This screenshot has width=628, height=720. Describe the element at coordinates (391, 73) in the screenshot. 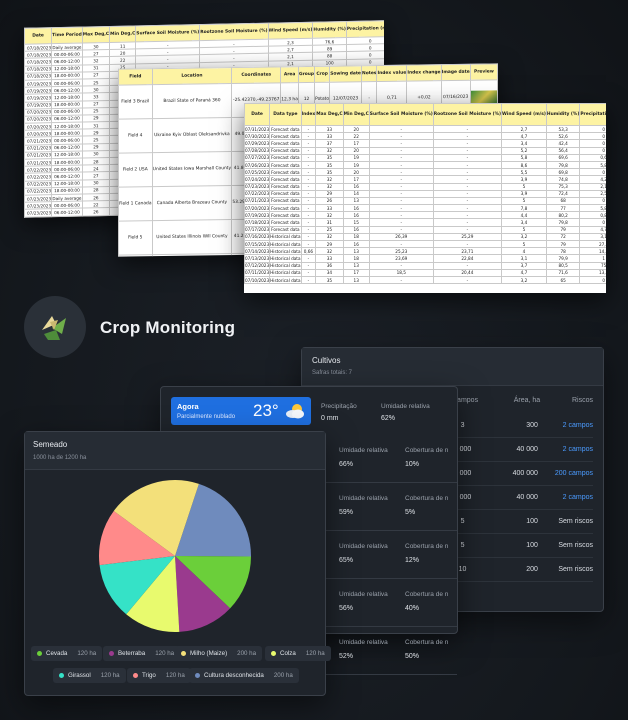

I see `column-header: Index value` at that location.